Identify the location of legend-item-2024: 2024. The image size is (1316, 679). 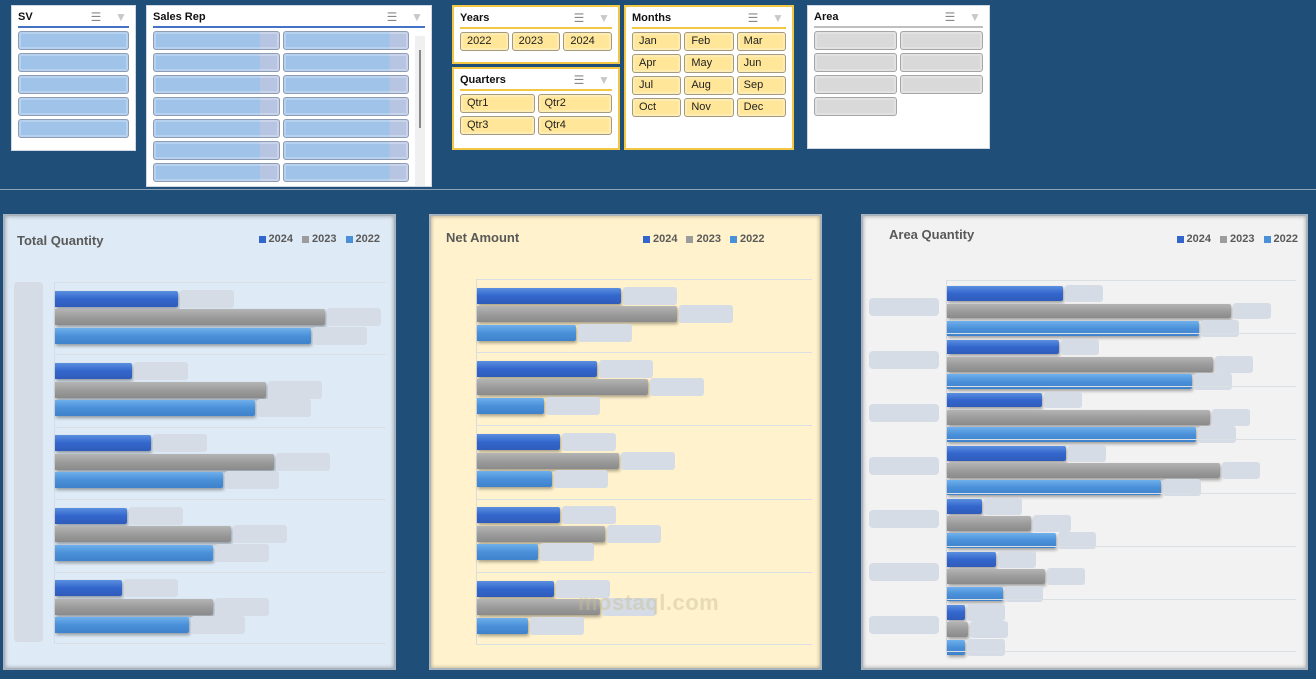
(275, 239).